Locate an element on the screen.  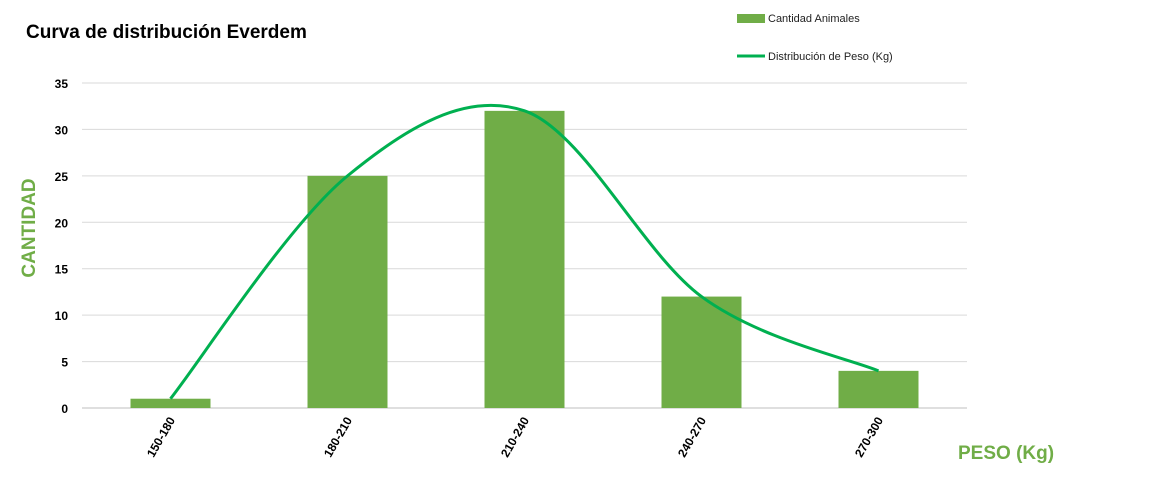
y-tick-label: 25 is located at coordinates (62, 177).